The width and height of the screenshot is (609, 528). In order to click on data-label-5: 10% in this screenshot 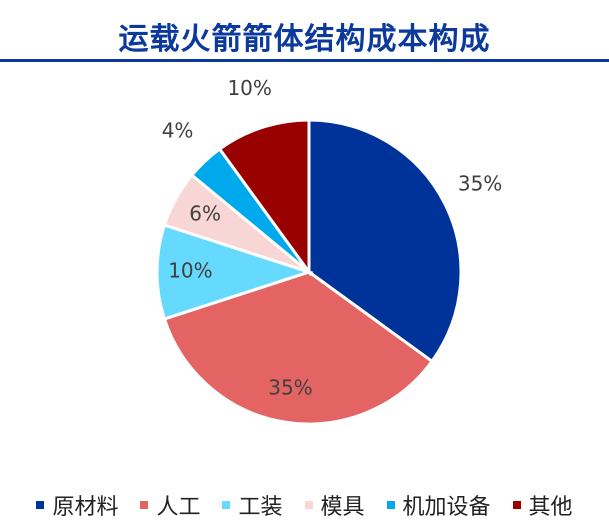, I will do `click(249, 88)`.